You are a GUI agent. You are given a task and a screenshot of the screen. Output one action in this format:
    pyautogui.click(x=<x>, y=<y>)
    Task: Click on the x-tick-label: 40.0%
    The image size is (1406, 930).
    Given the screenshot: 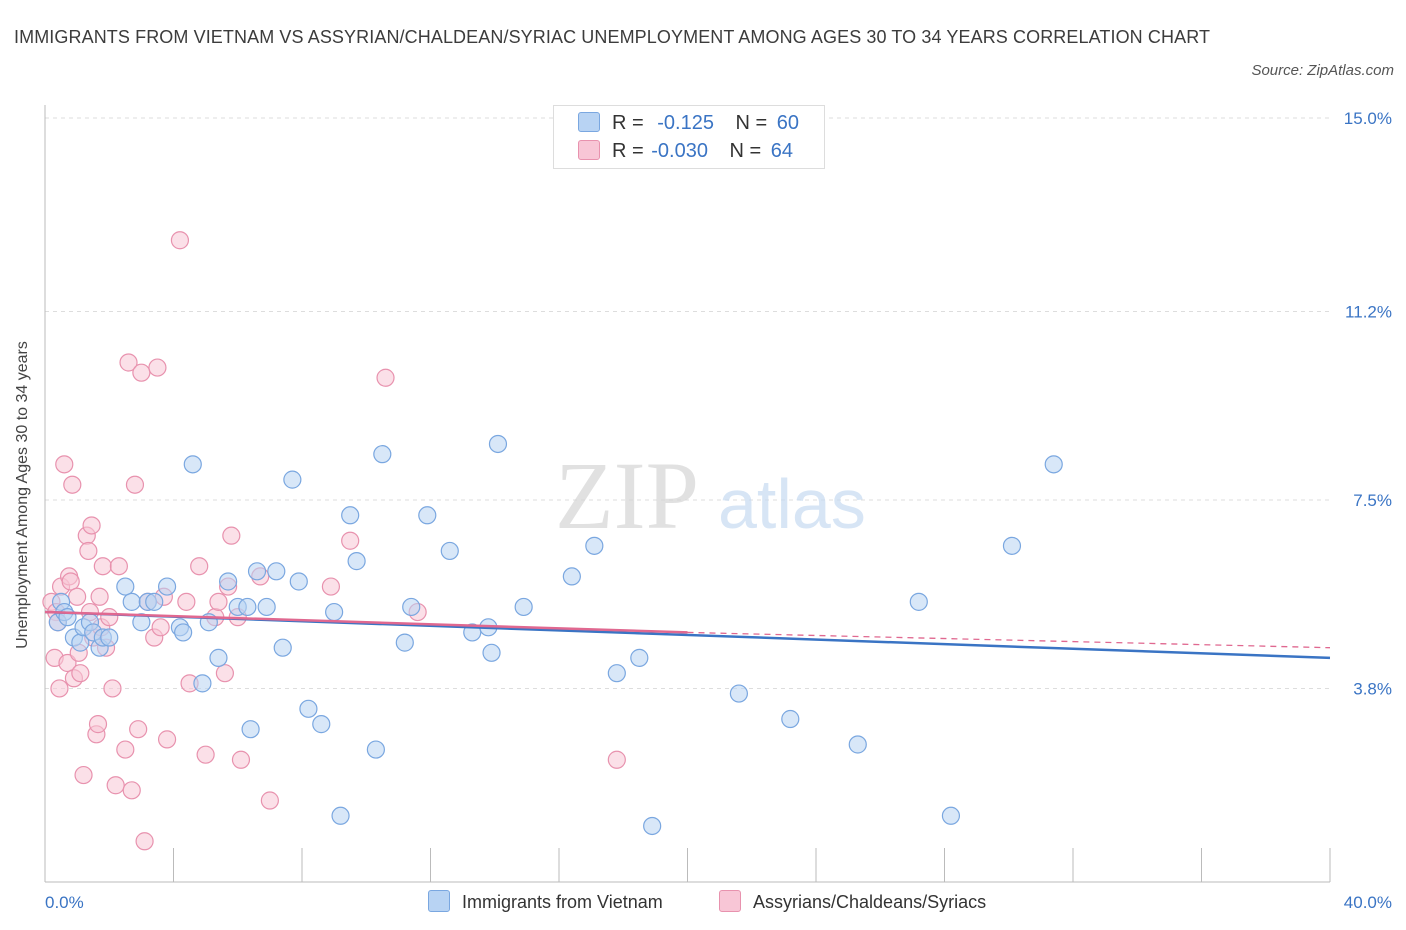 What is the action you would take?
    pyautogui.click(x=1368, y=902)
    